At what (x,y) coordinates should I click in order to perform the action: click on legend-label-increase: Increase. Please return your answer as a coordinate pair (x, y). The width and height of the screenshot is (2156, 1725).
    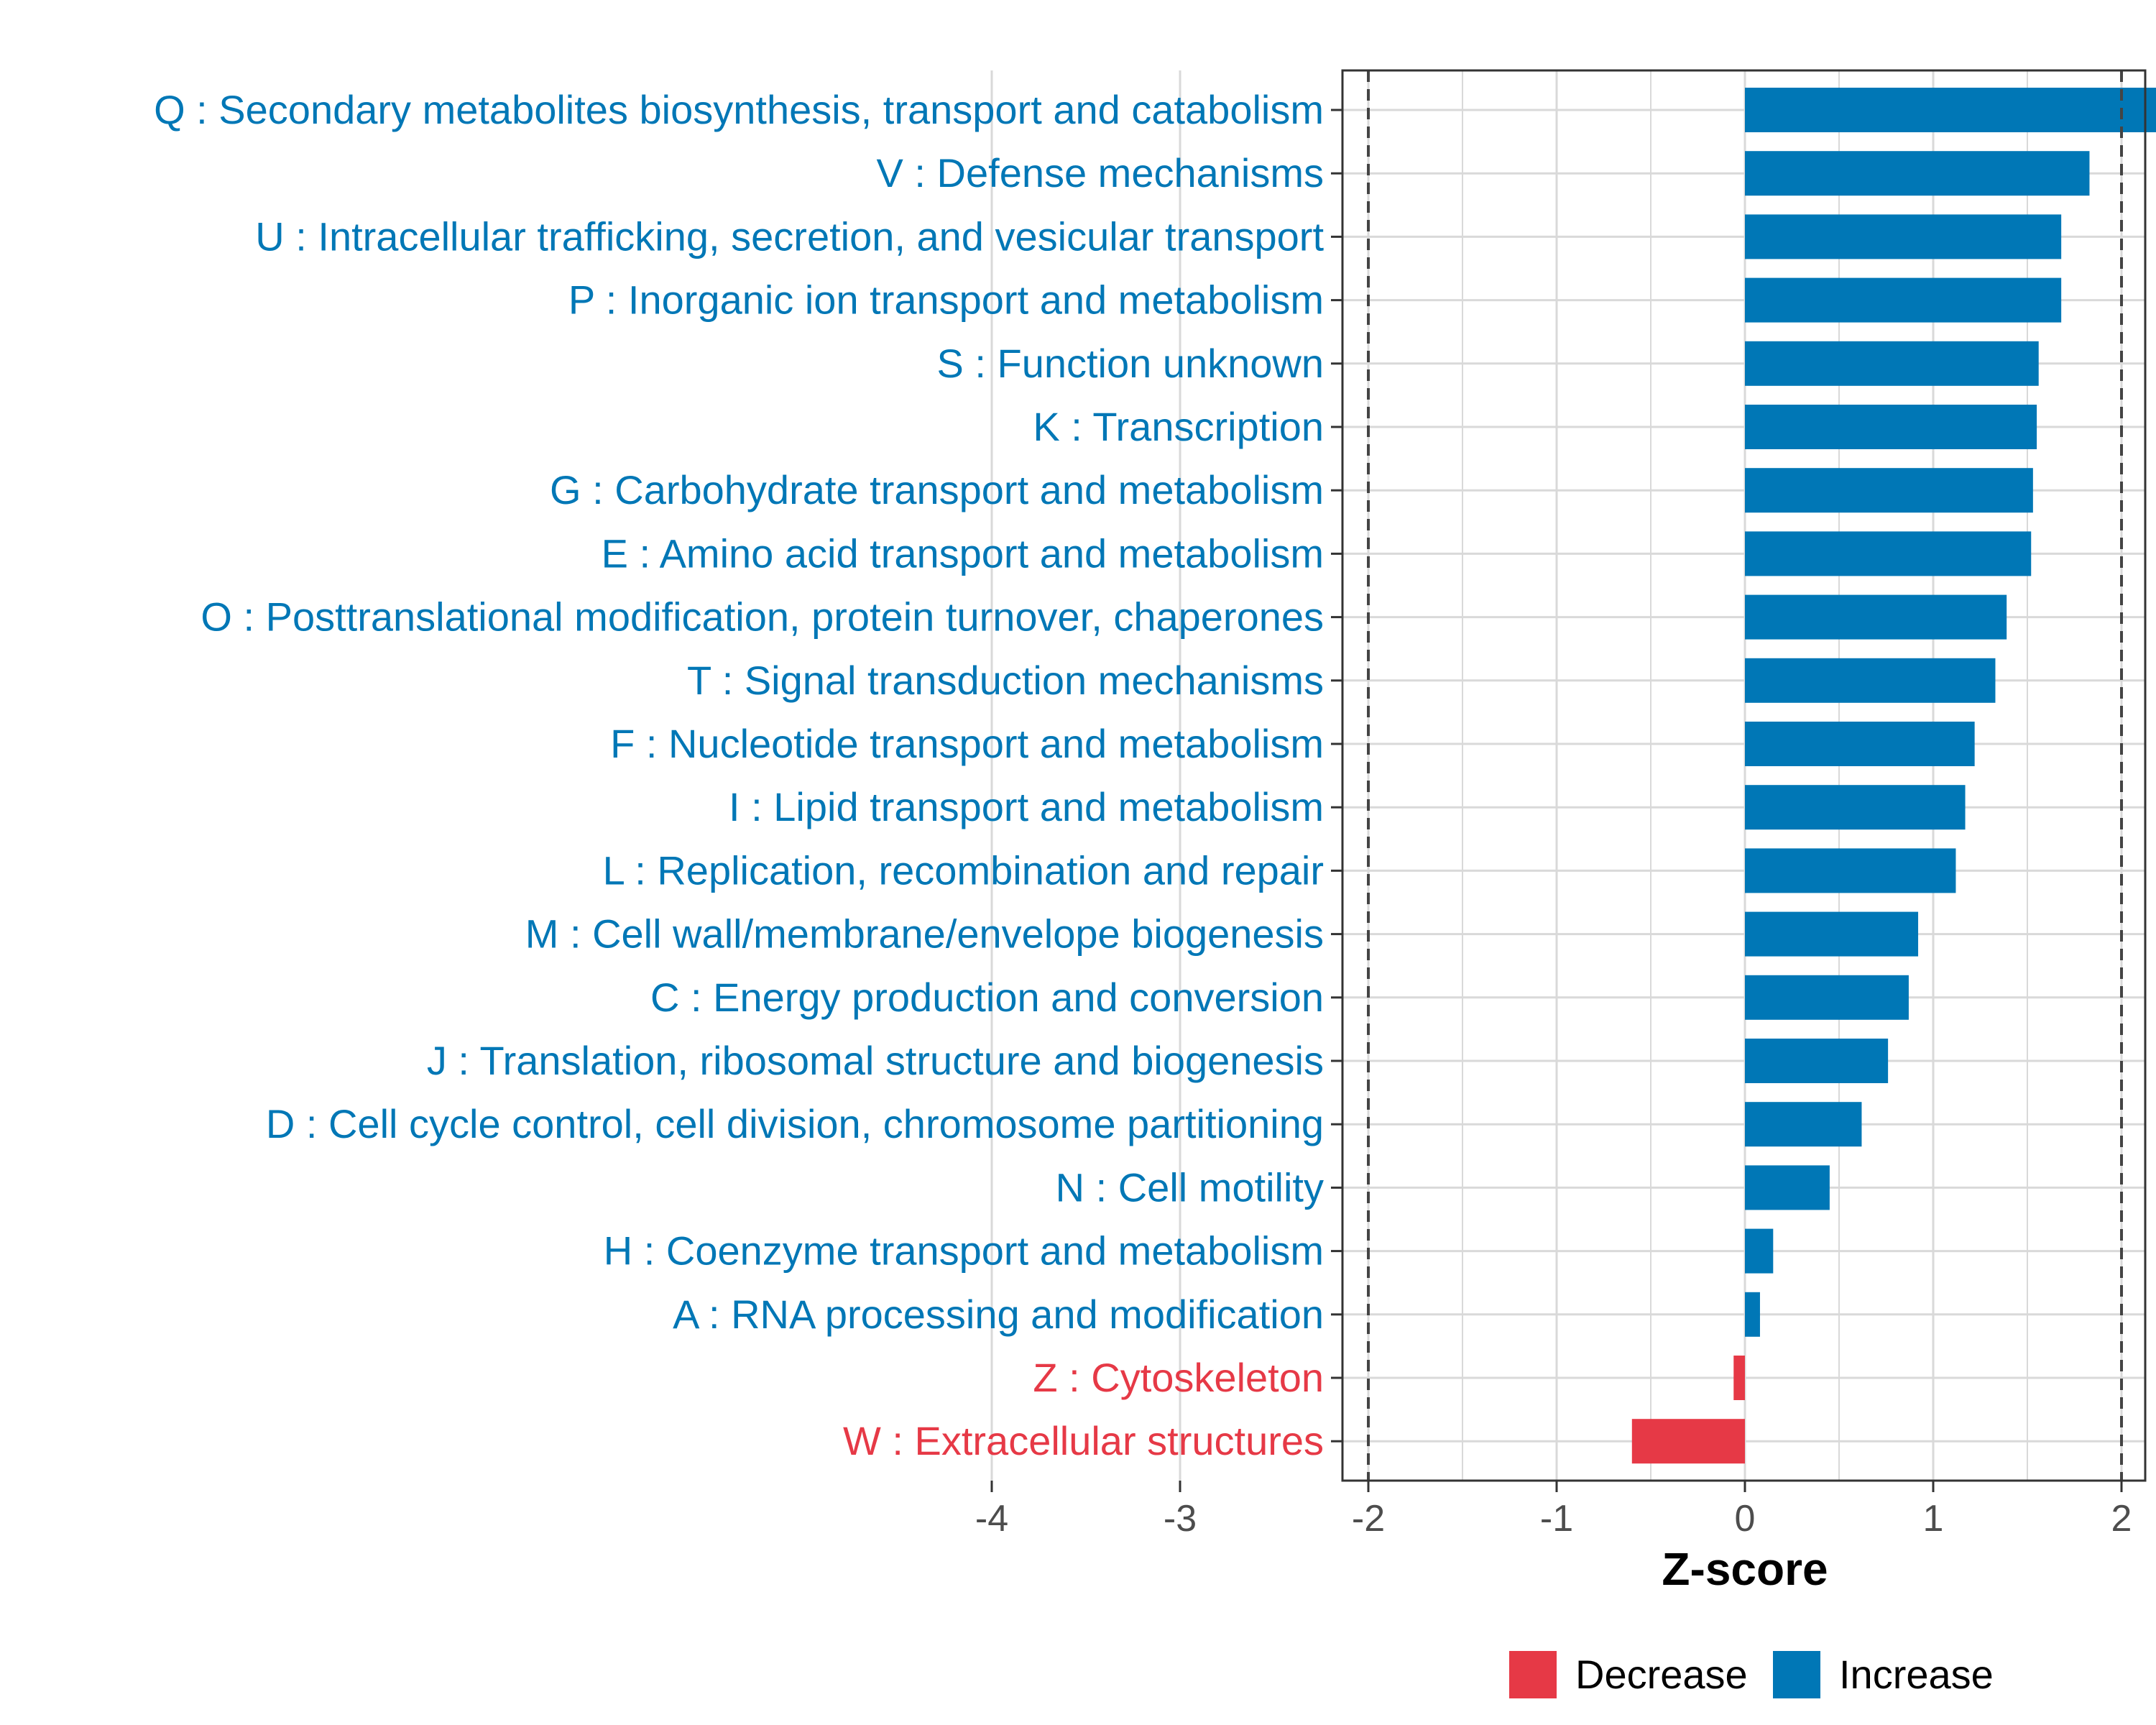
    Looking at the image, I should click on (1917, 1674).